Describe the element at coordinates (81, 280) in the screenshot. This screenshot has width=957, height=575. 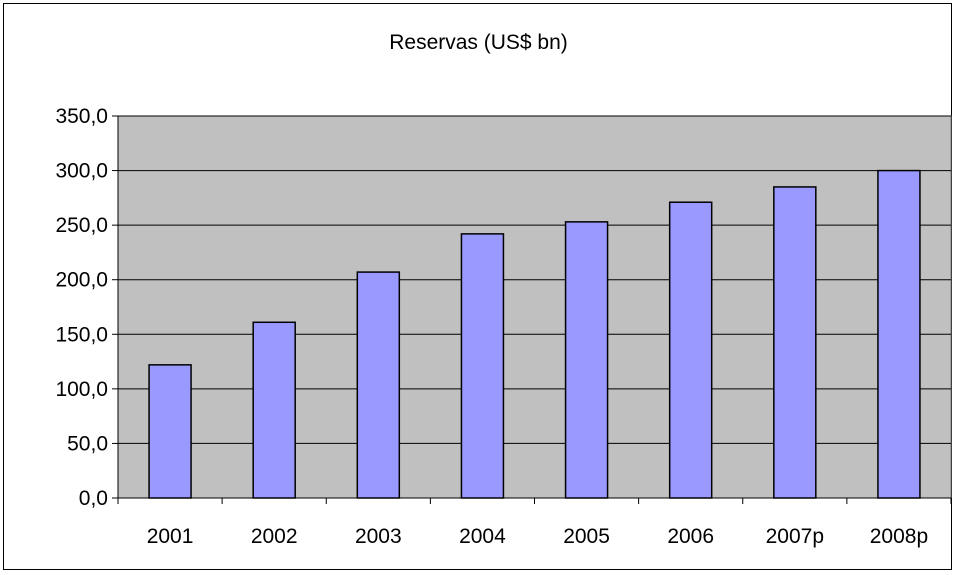
I see `y-tick-label: 200,0` at that location.